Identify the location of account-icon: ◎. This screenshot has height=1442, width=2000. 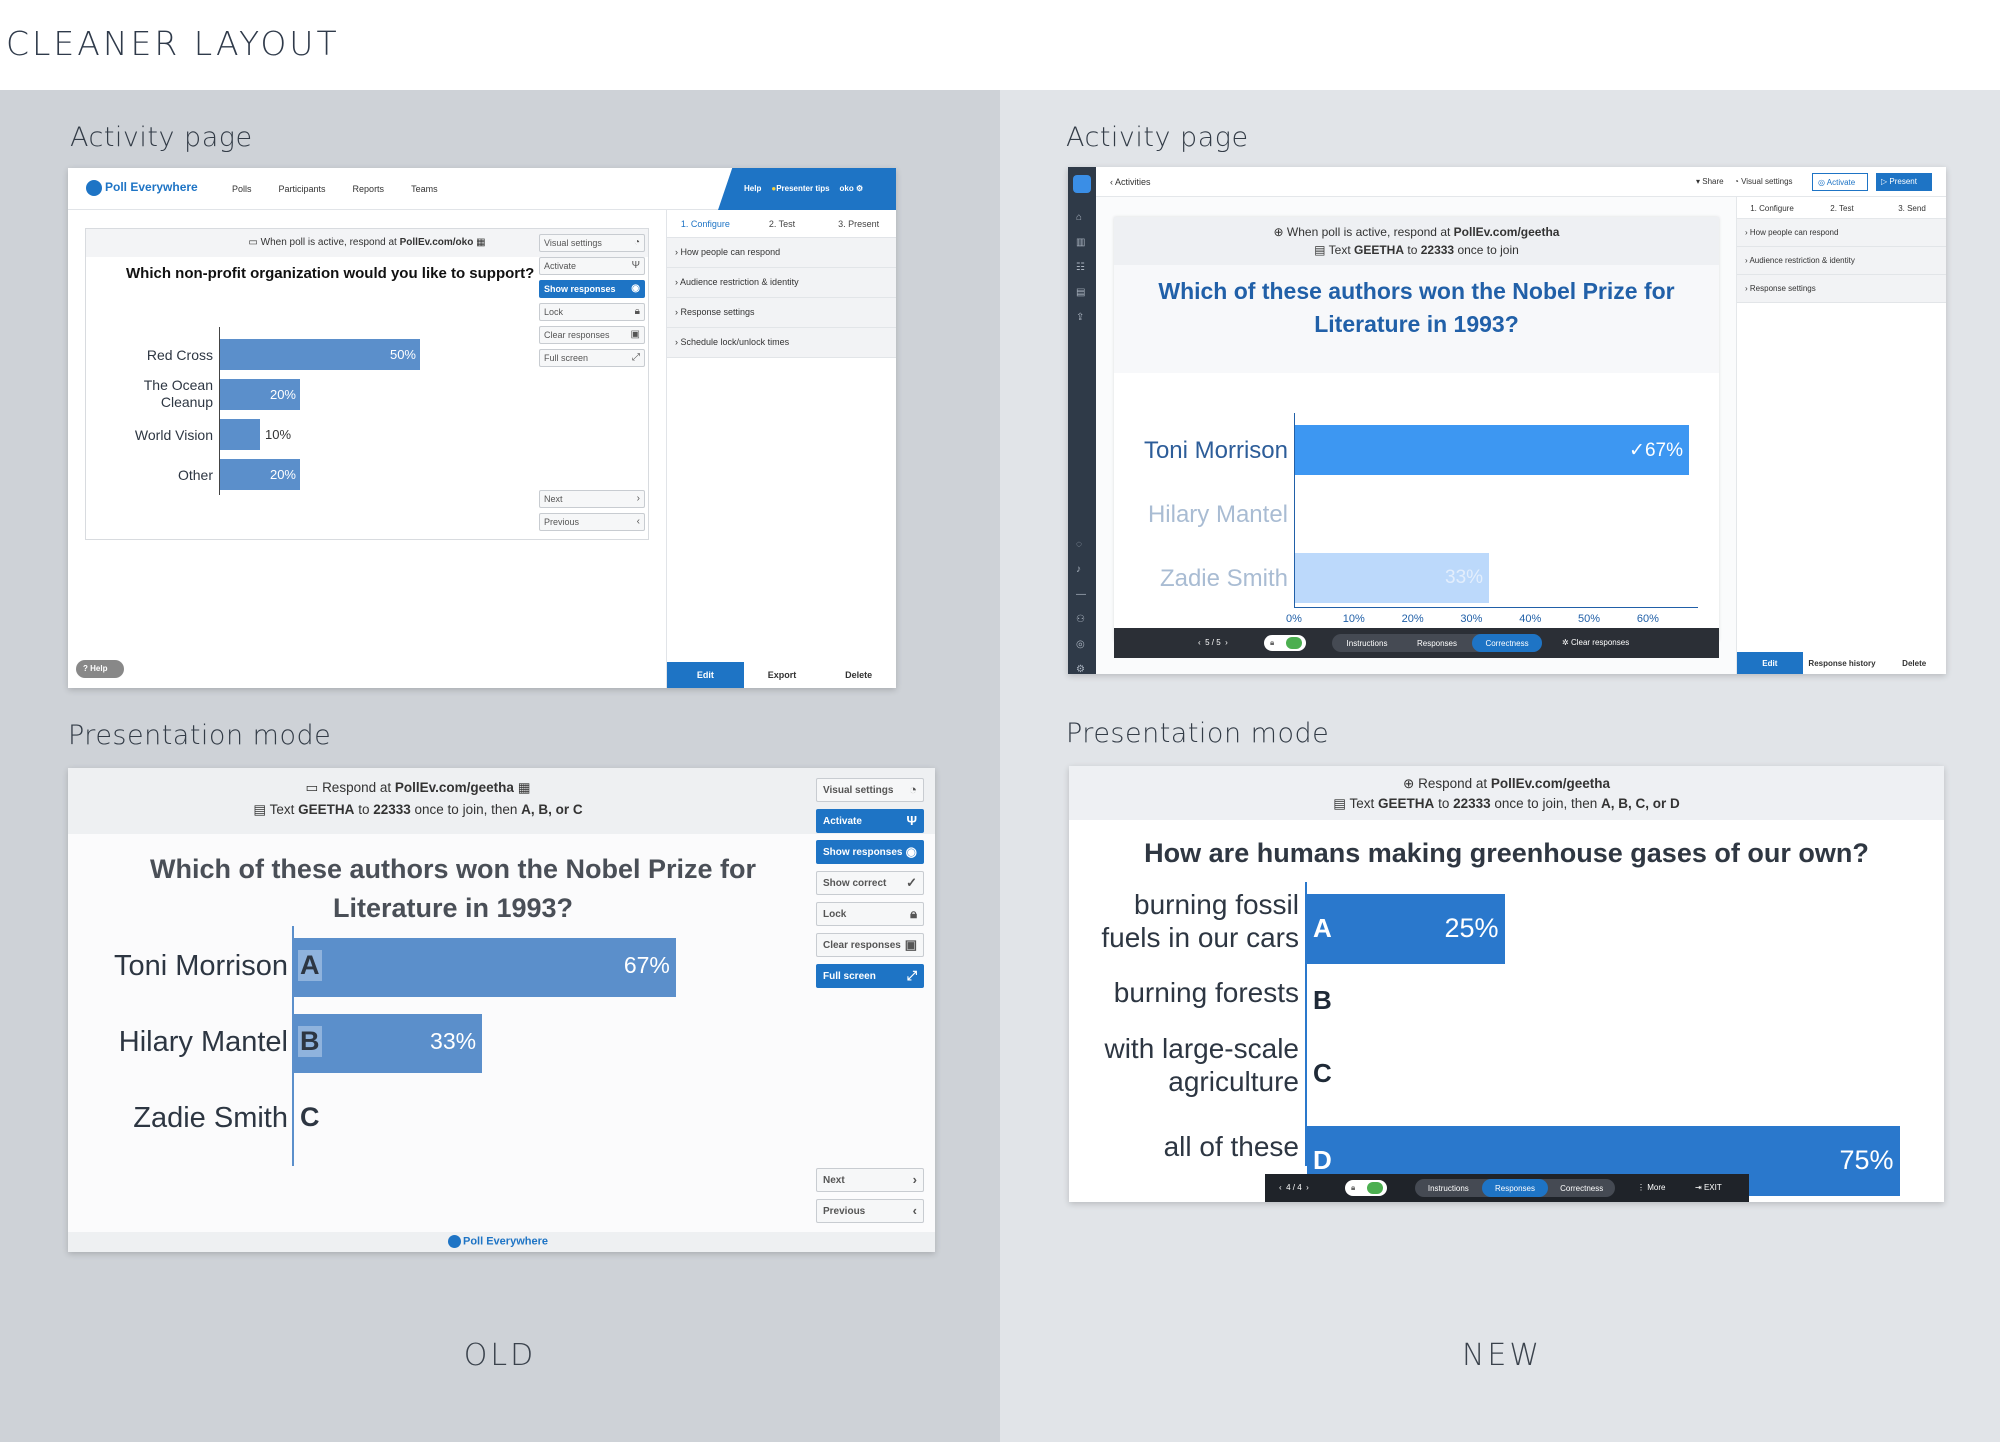
(1080, 644).